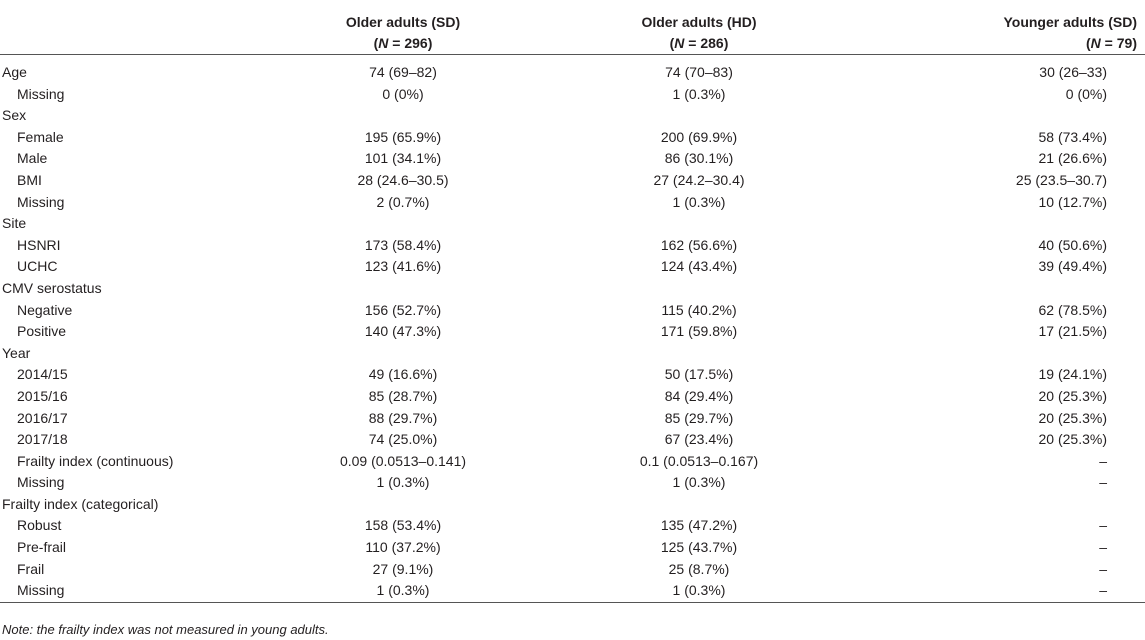 This screenshot has height=640, width=1145. What do you see at coordinates (1072, 331) in the screenshot?
I see `cell-value: 17 (21.5%)` at bounding box center [1072, 331].